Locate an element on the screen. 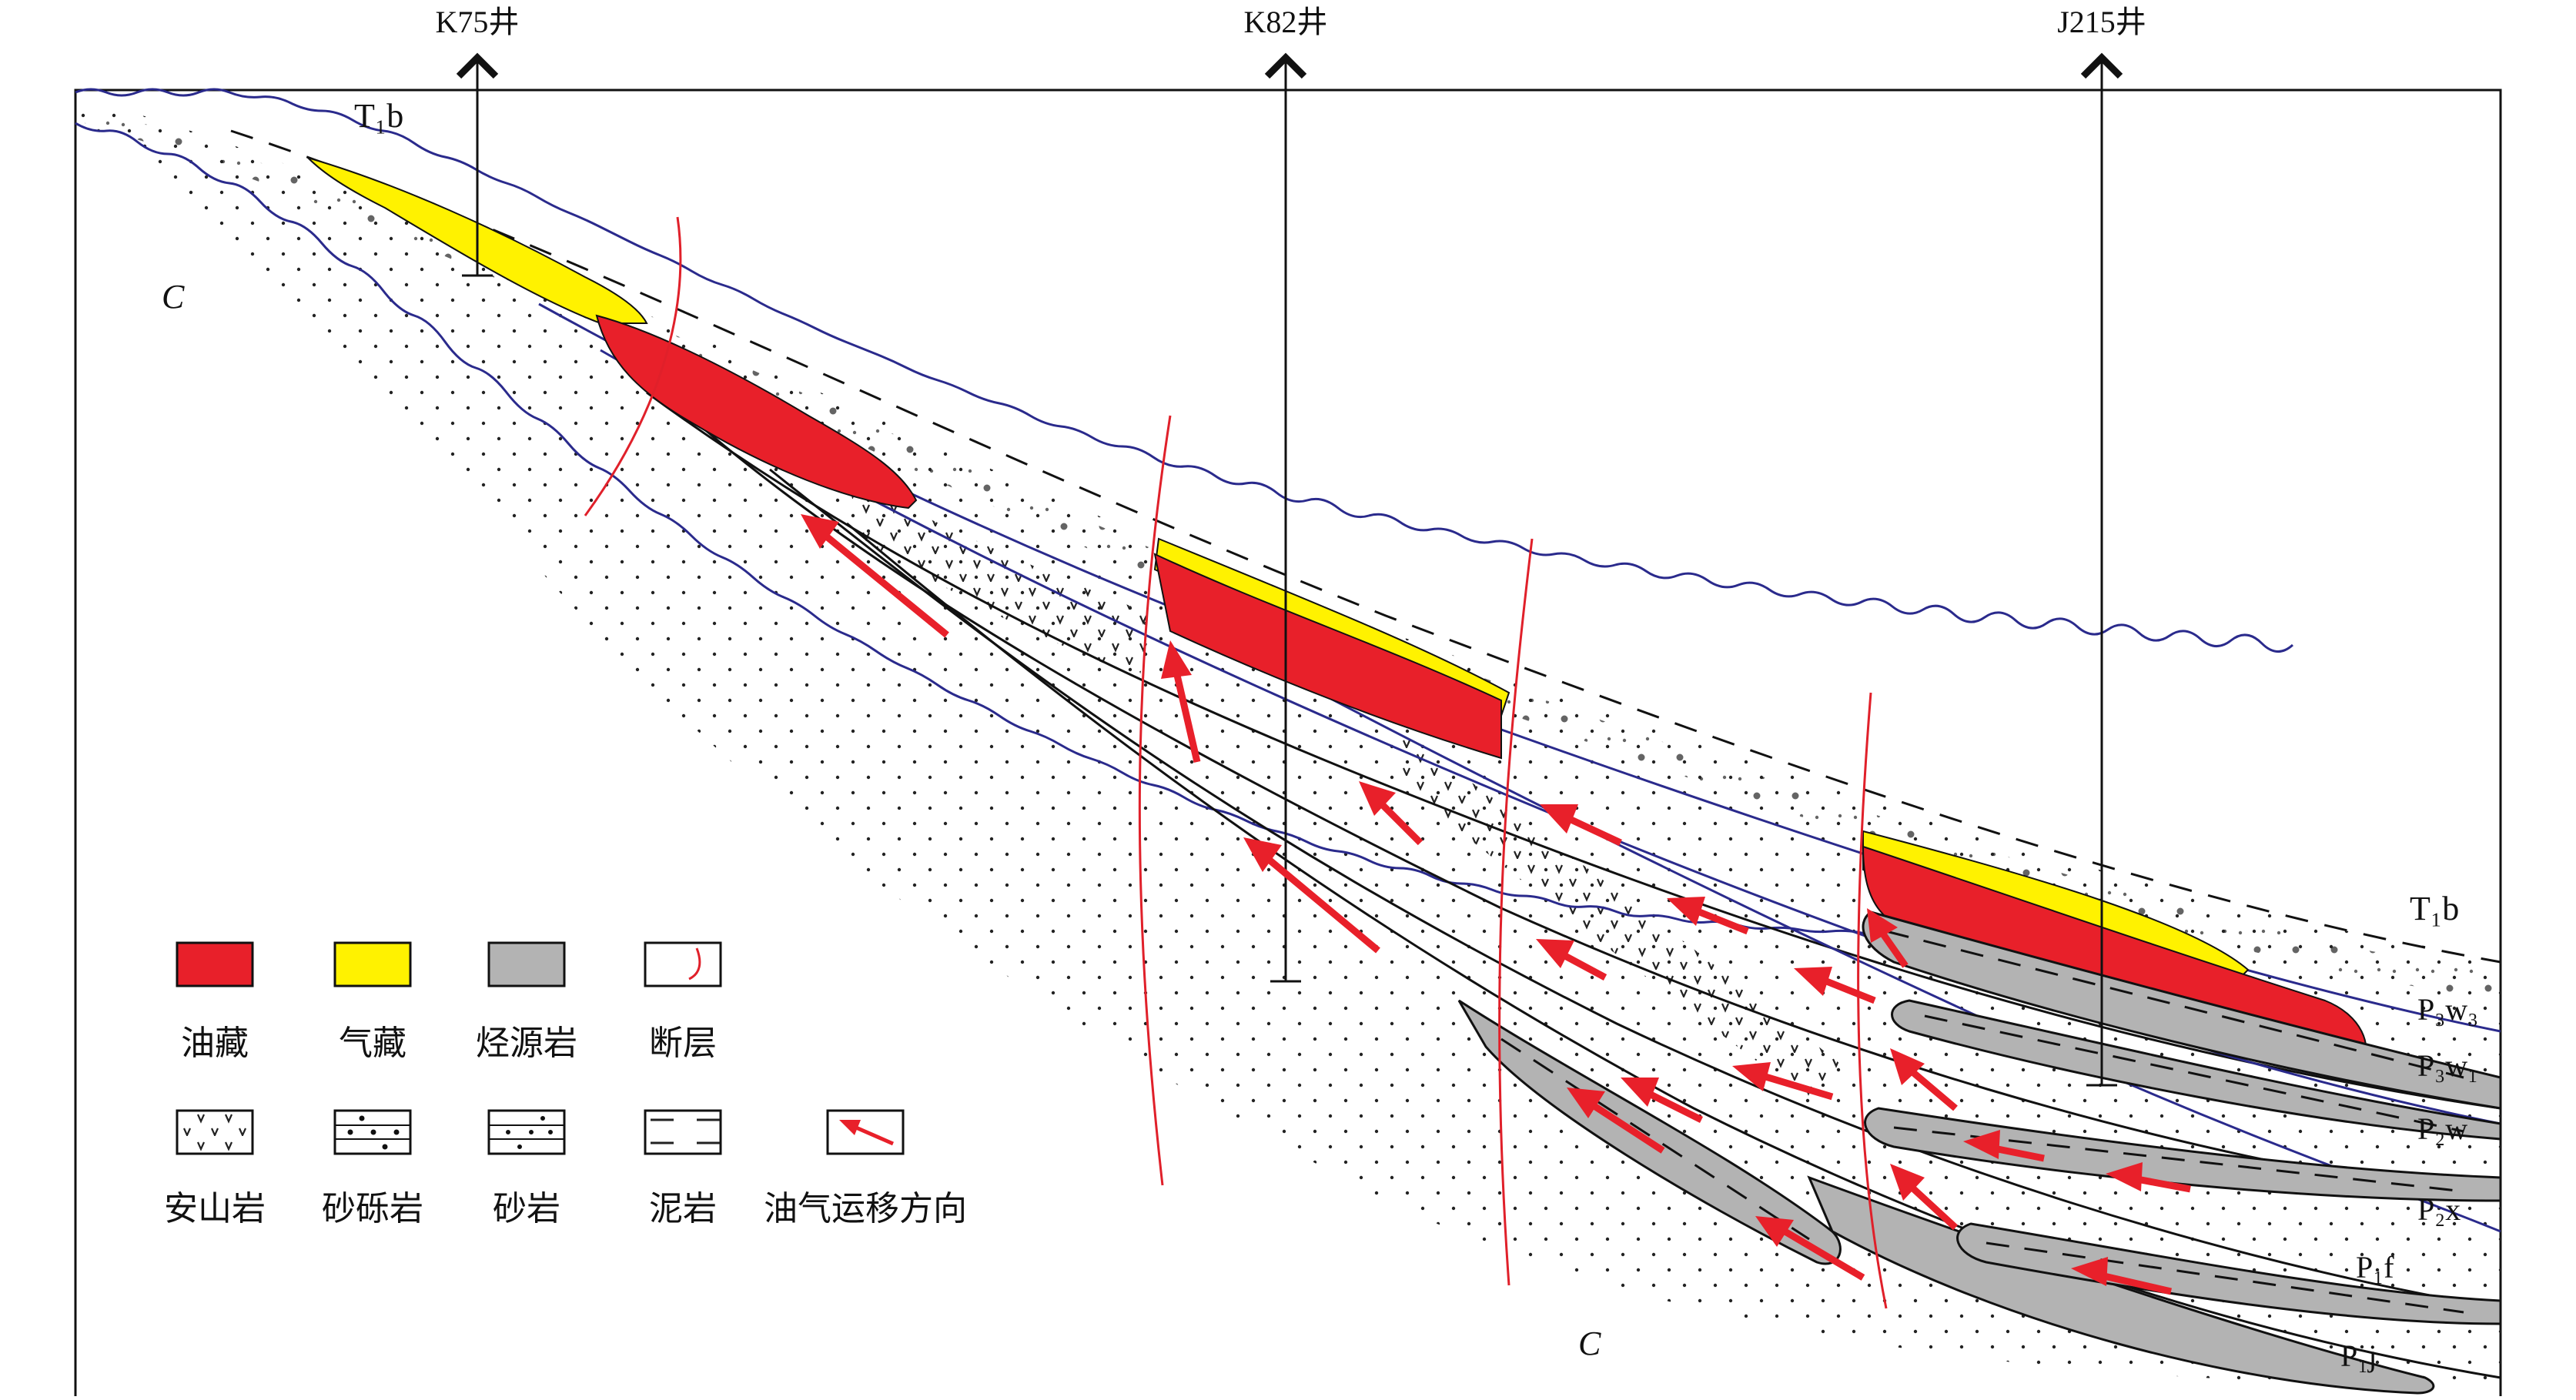  basement-label-bottom: C is located at coordinates (1590, 1344).